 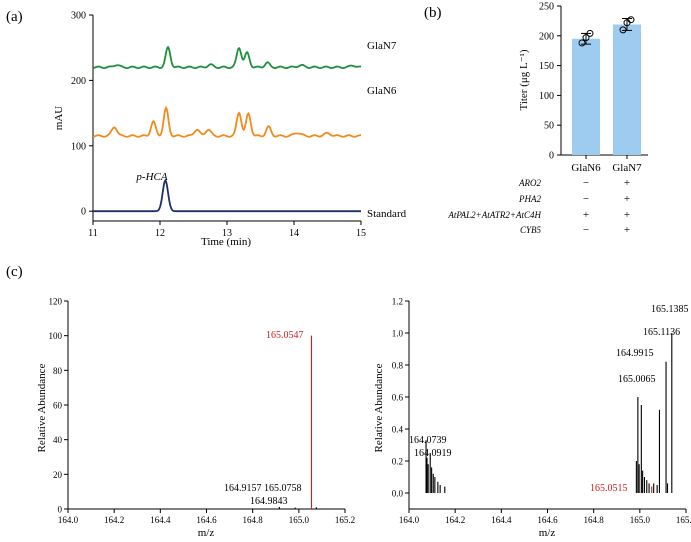 I want to click on titer-category-label: GlaN6, so click(x=586, y=168).